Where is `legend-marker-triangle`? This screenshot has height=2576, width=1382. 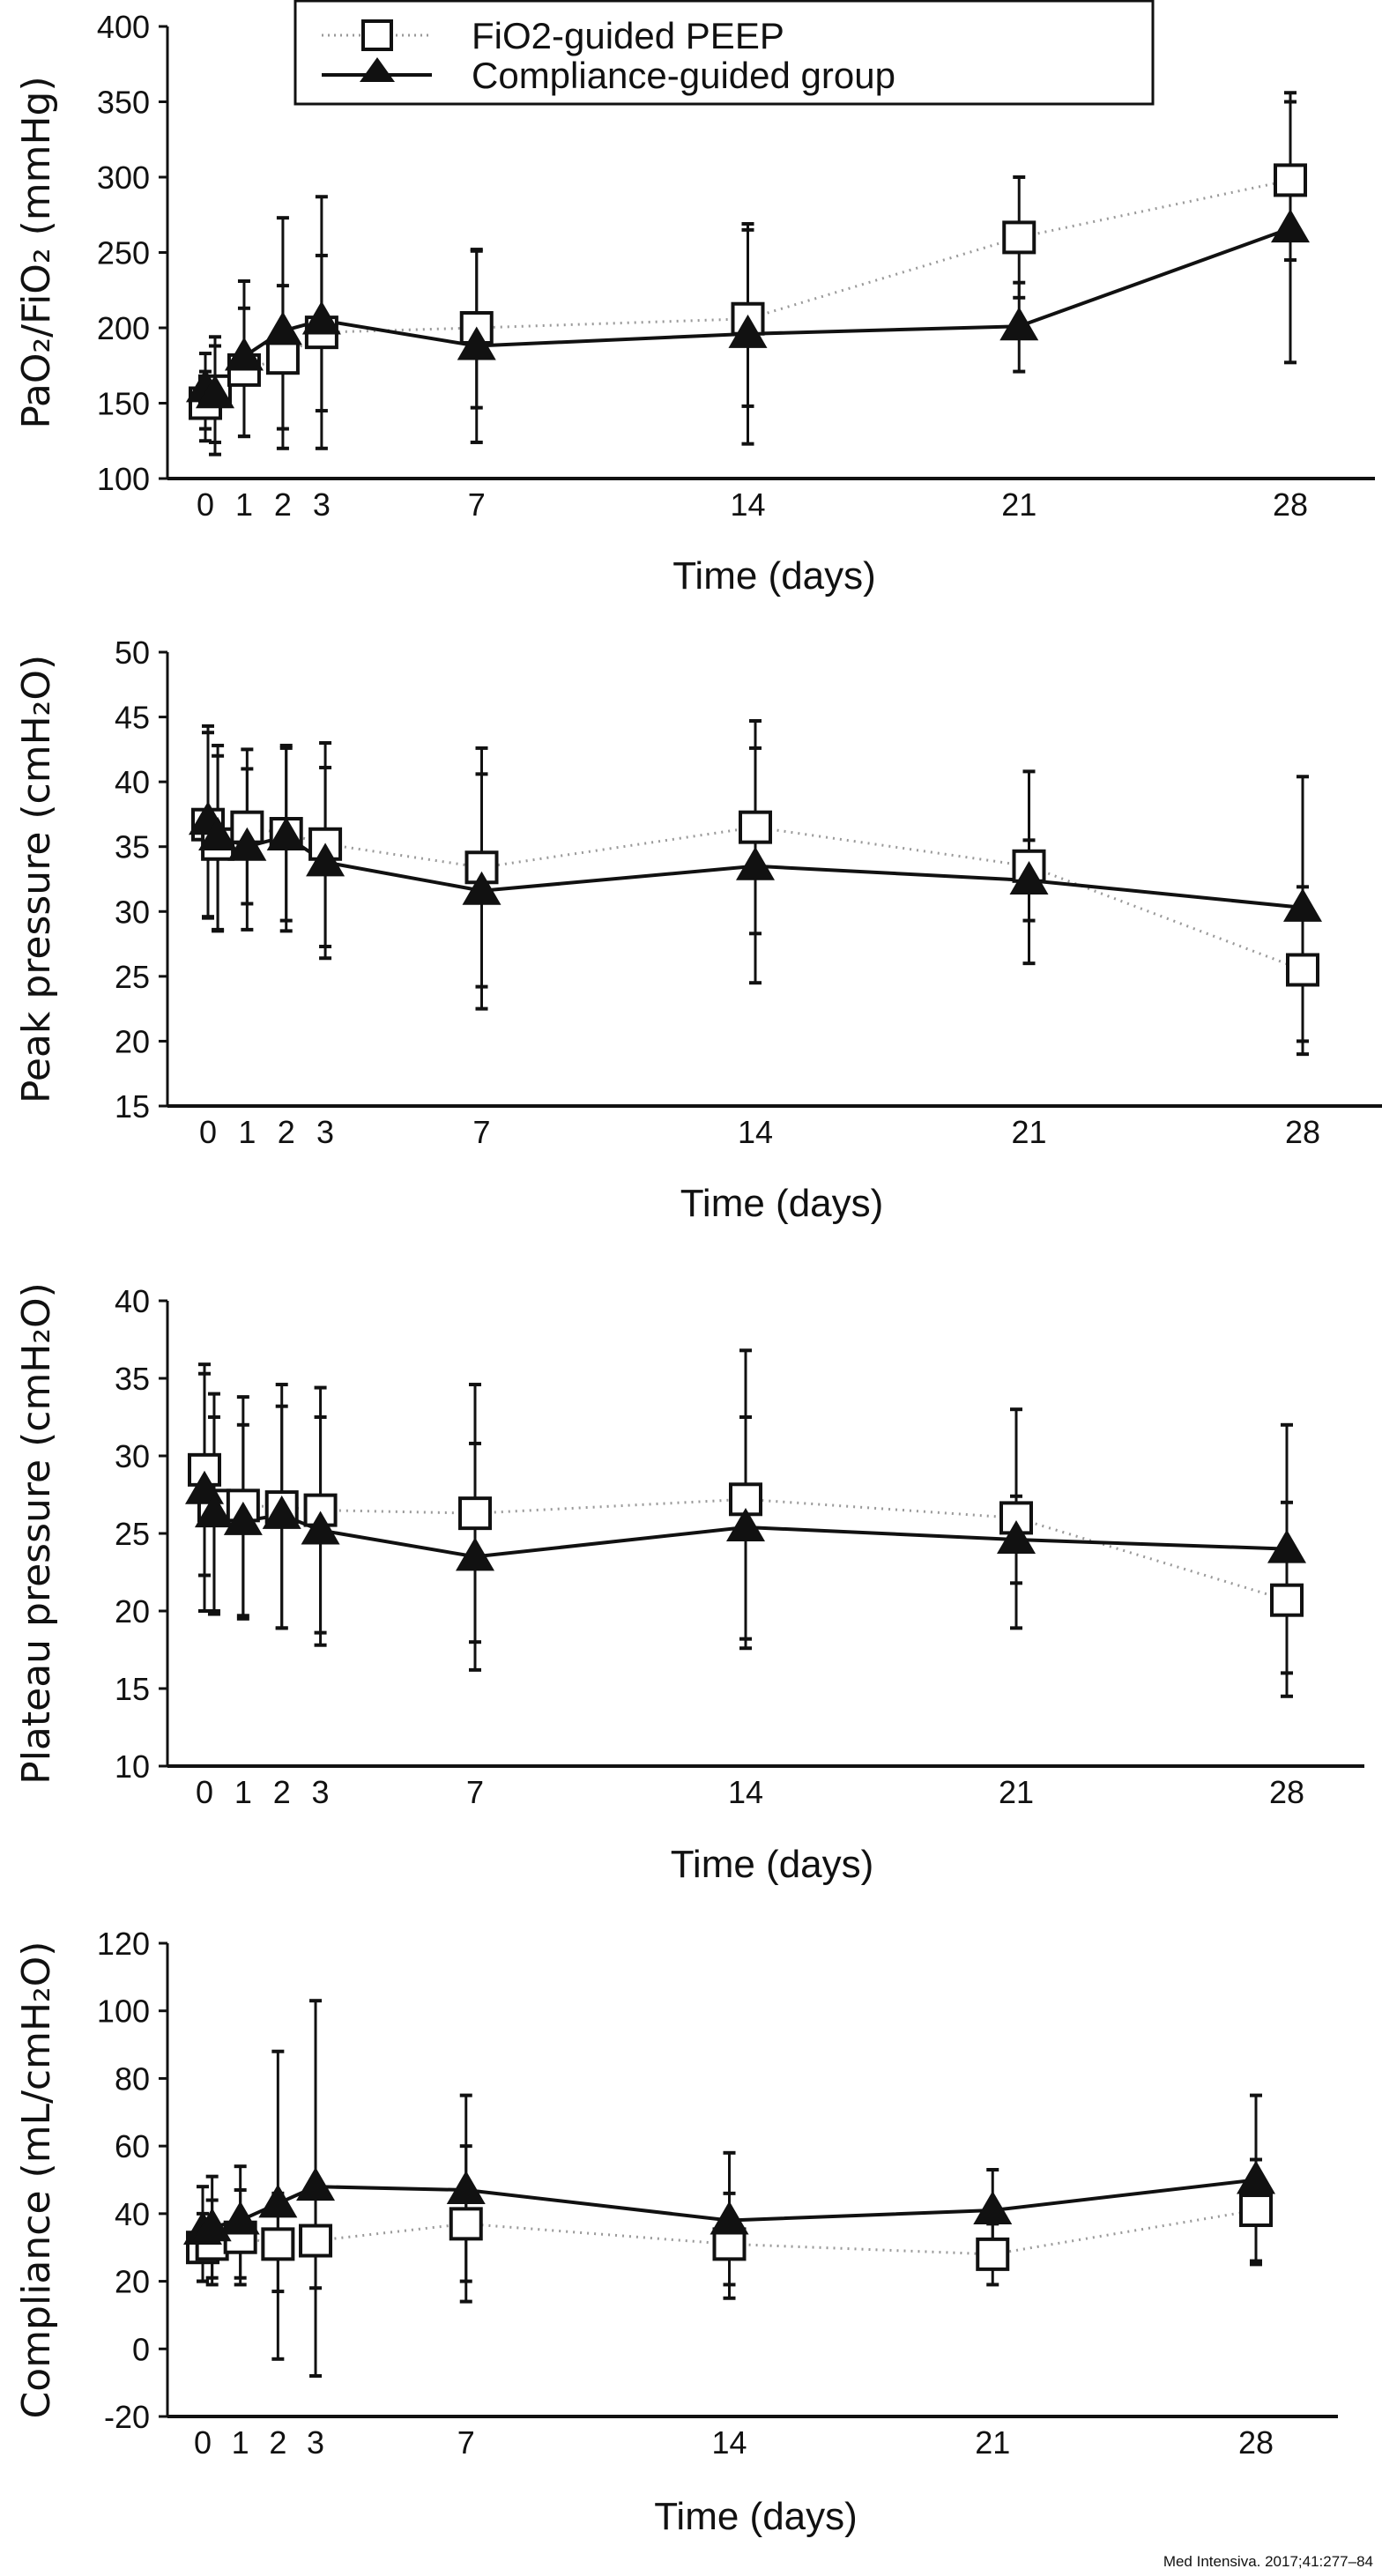 legend-marker-triangle is located at coordinates (377, 69).